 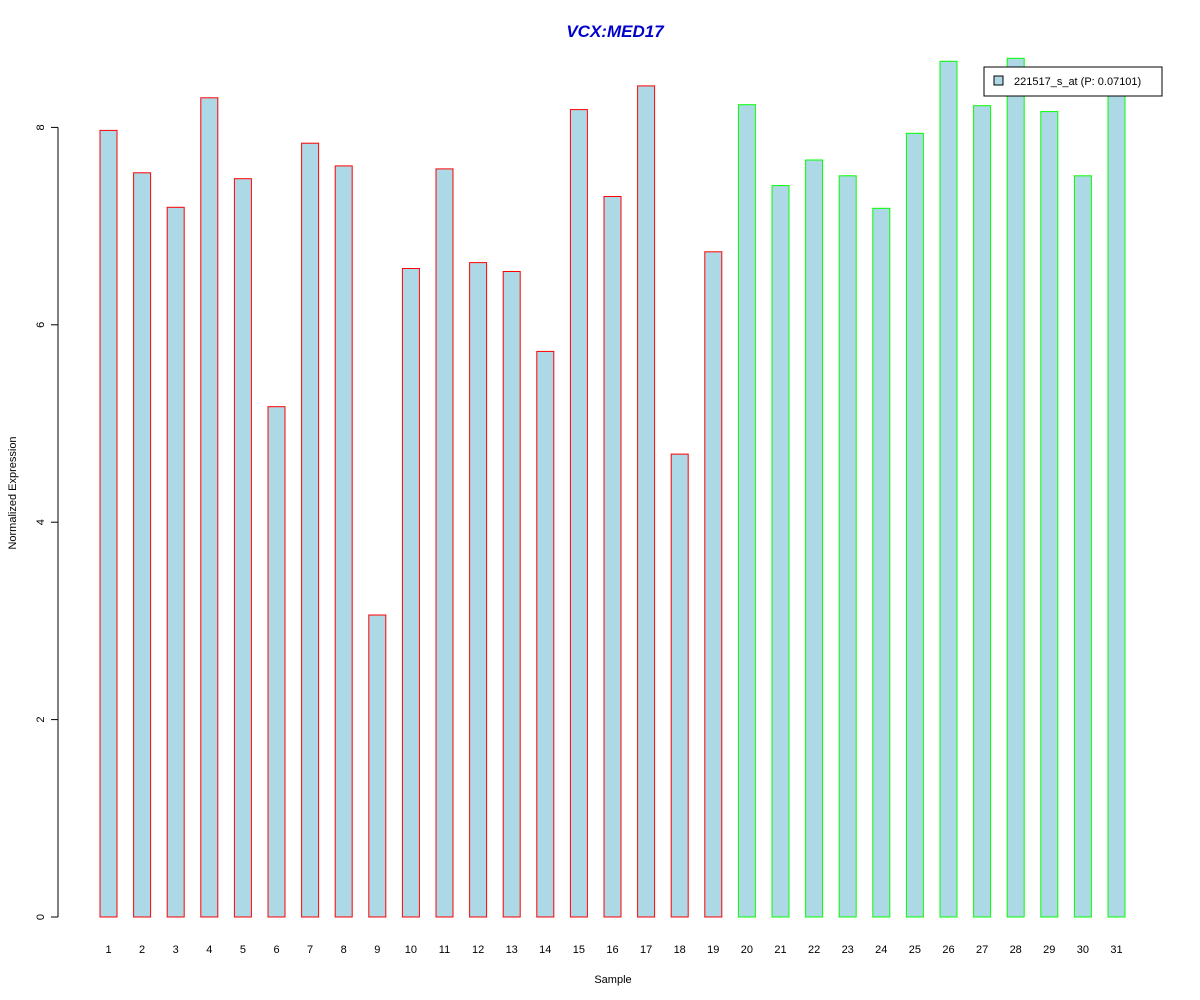 What do you see at coordinates (881, 950) in the screenshot?
I see `x-tick-label: 24` at bounding box center [881, 950].